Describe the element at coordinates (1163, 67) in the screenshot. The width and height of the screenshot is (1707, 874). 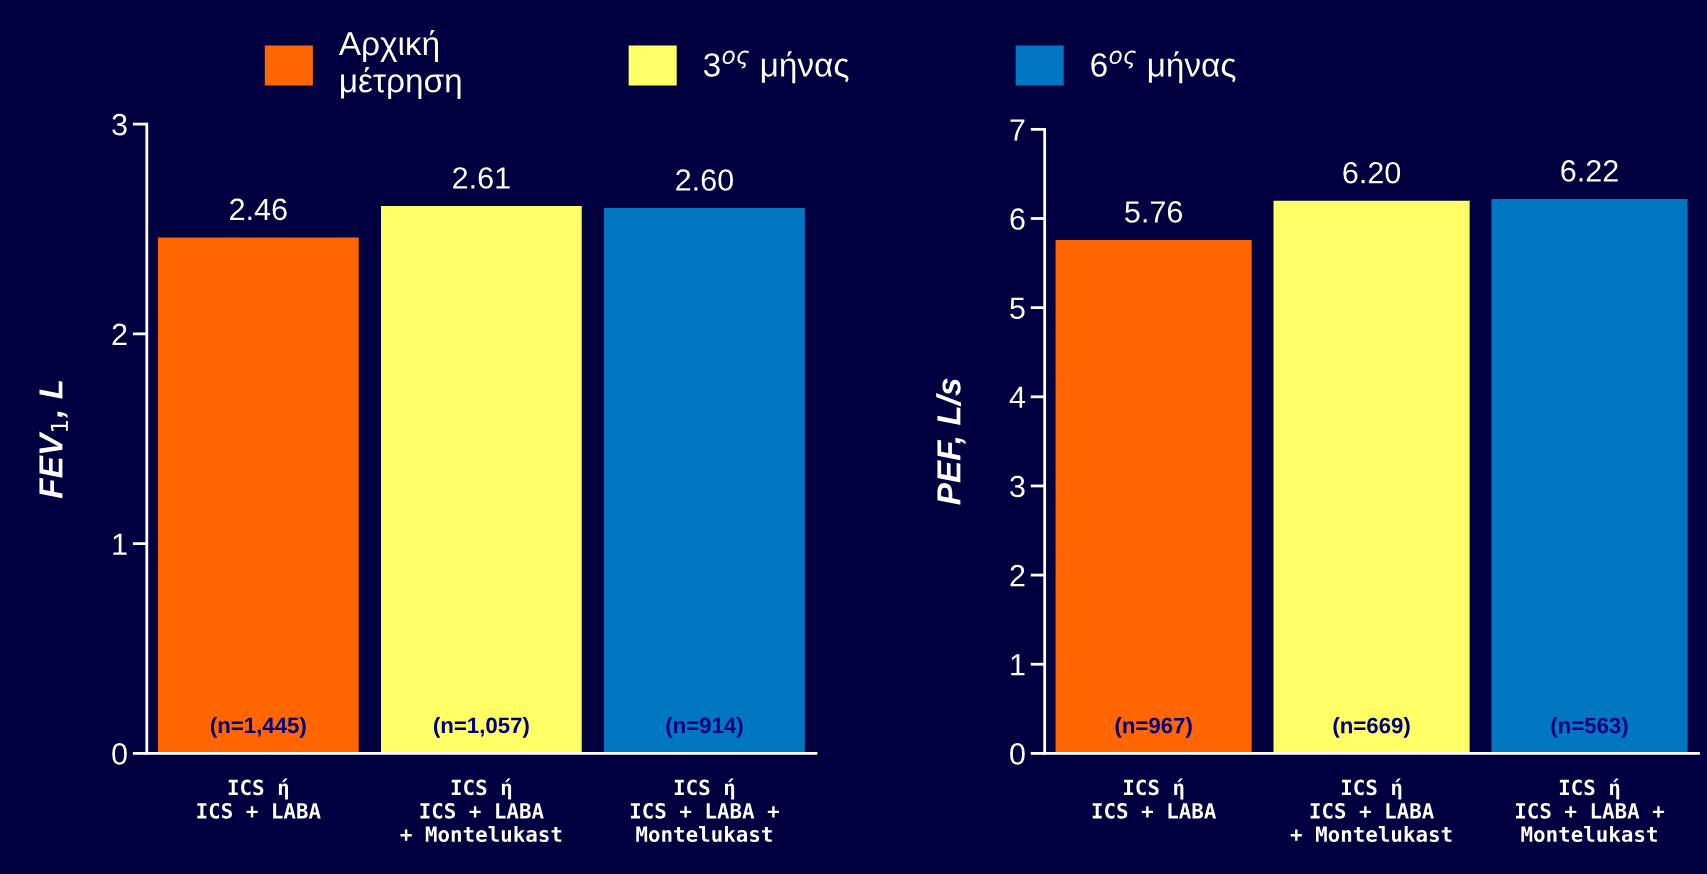
I see `legend-label: 6$^{ος}$ μήνας` at that location.